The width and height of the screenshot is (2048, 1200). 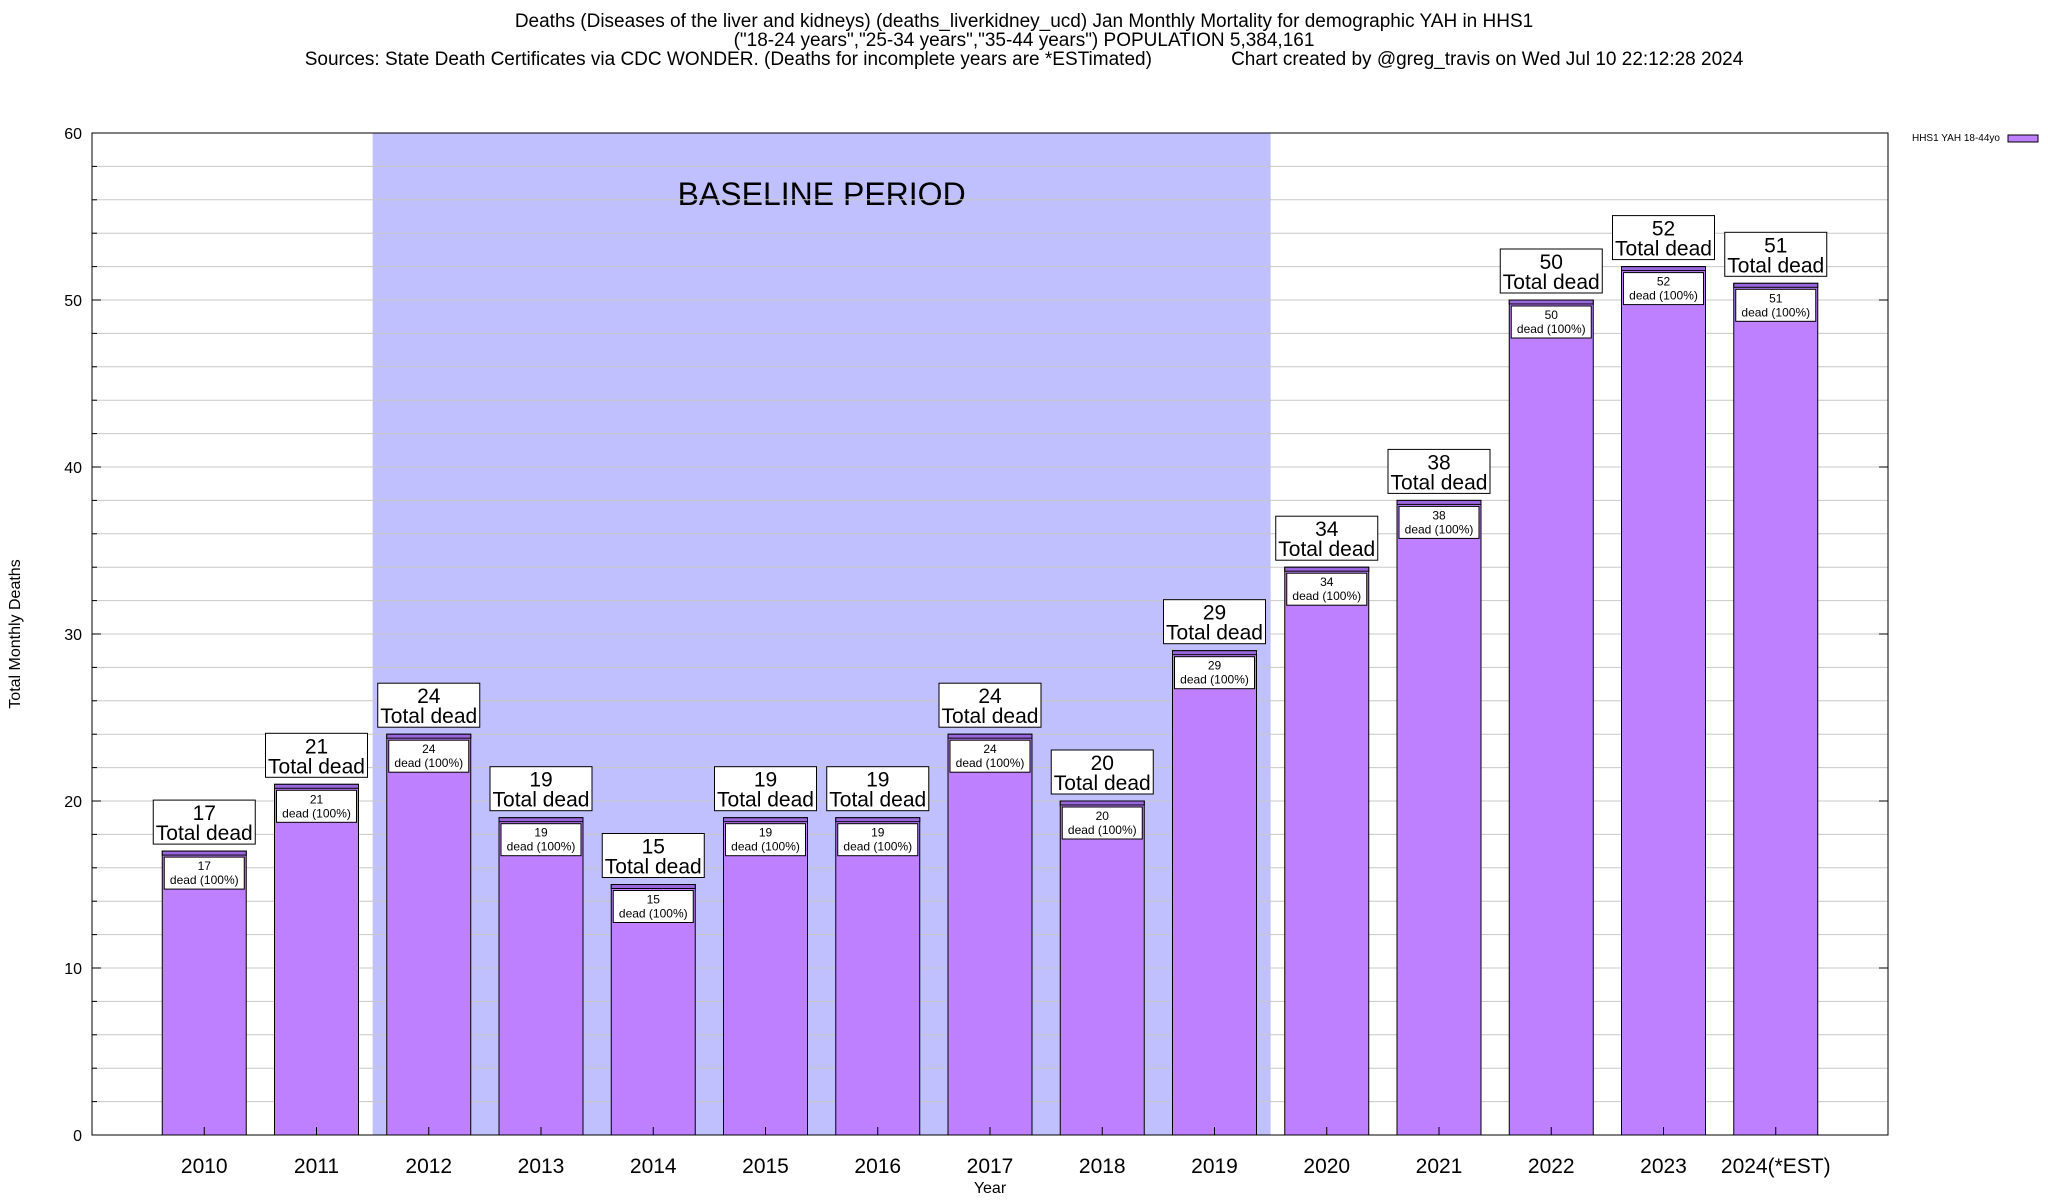 I want to click on y-tick-label: 30, so click(x=73, y=635).